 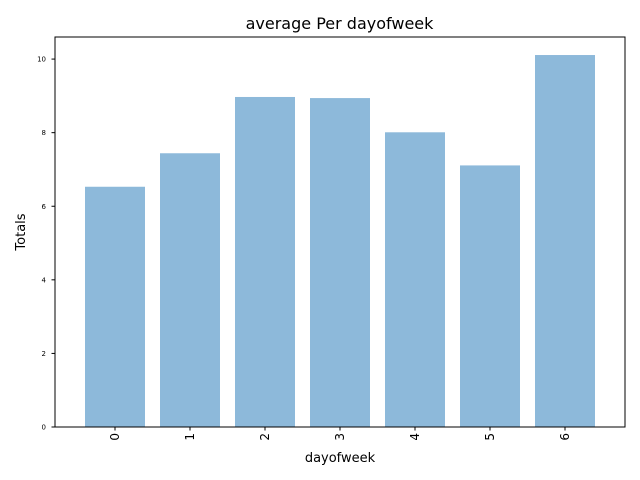 I want to click on x-axis-label: dayofweek, so click(x=340, y=458).